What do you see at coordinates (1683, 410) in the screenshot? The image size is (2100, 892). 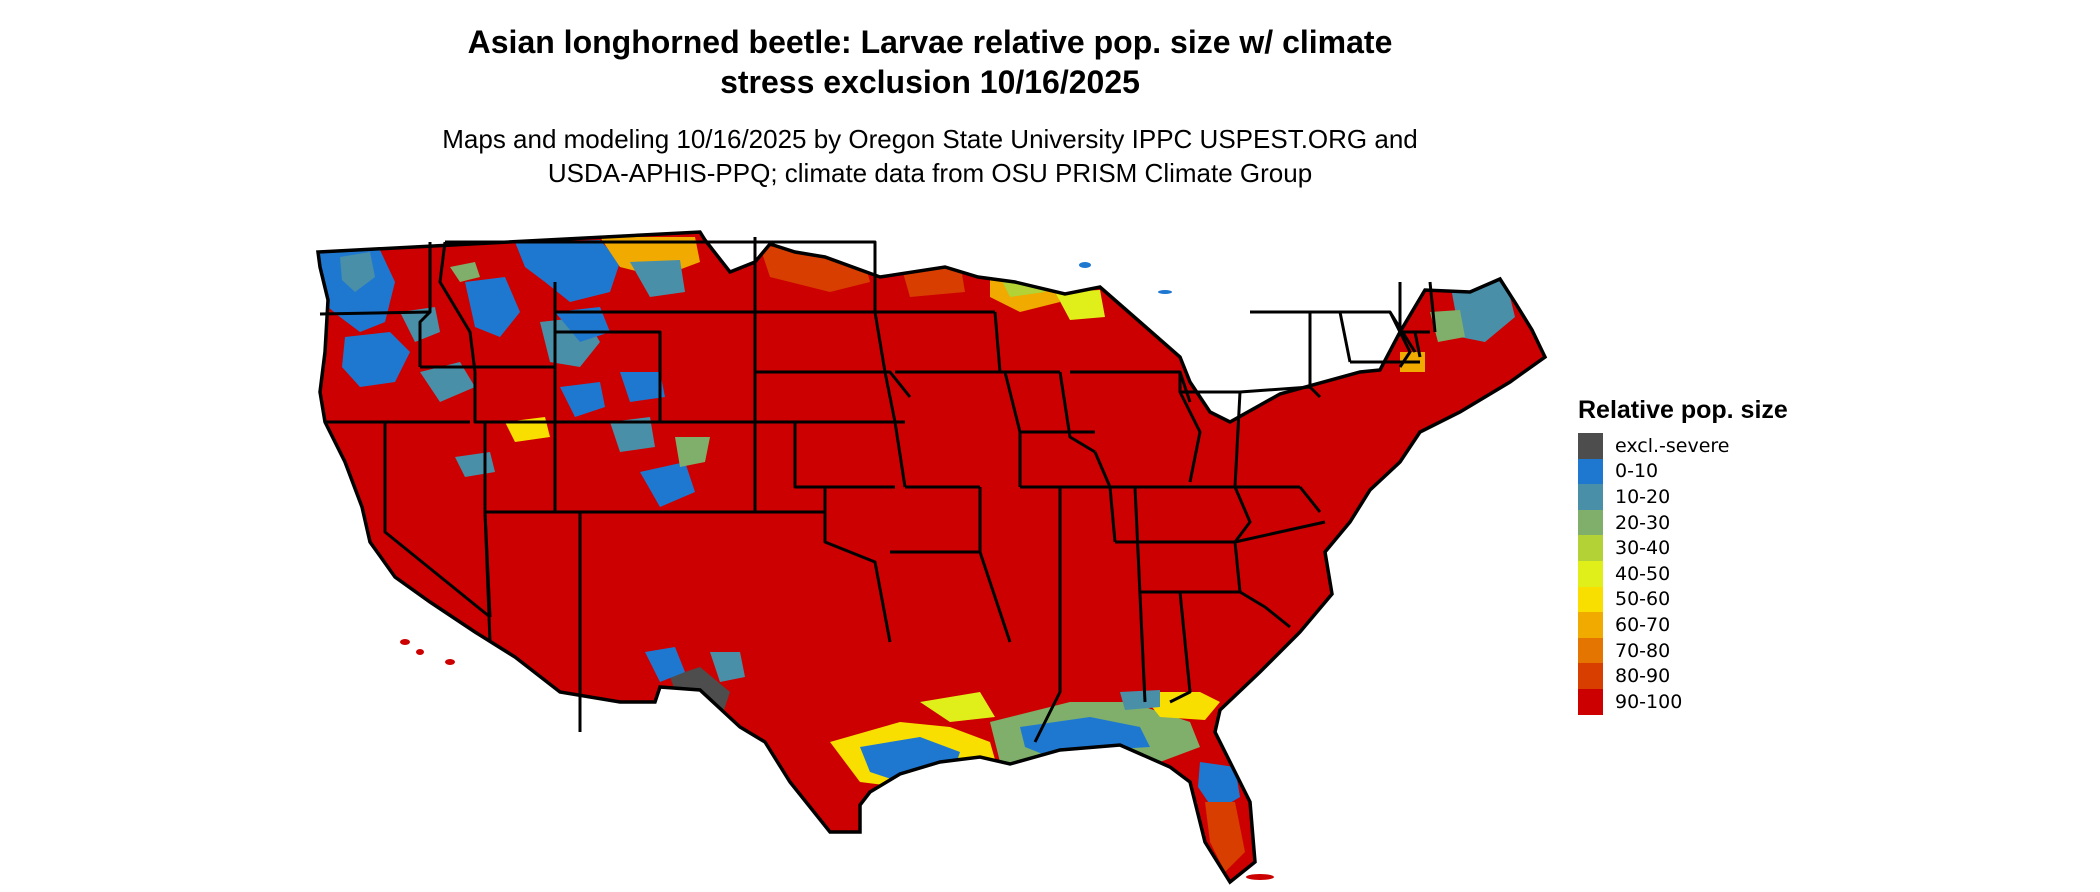 I see `legend-title: Relative pop. size` at bounding box center [1683, 410].